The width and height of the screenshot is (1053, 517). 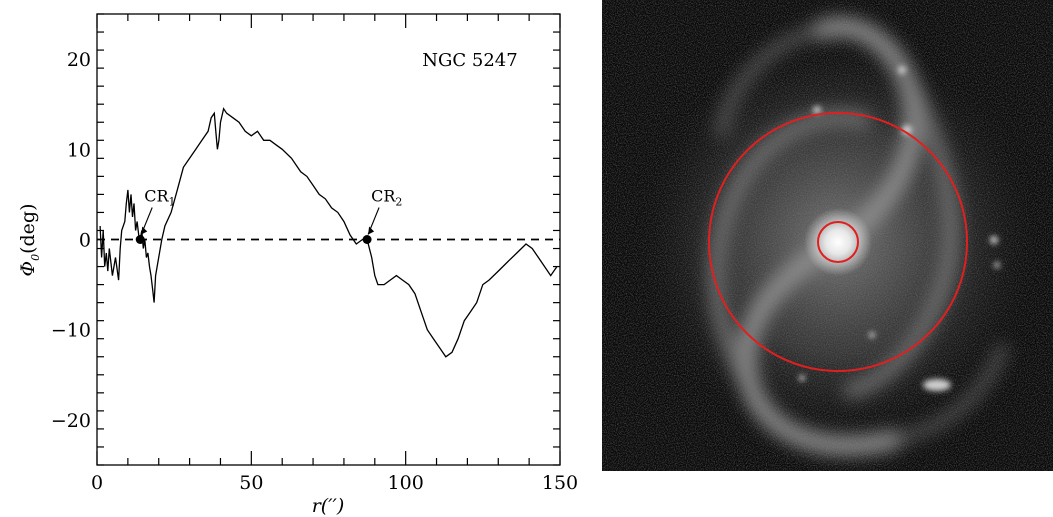 I want to click on chart-title: NGC 5247, so click(x=469, y=60).